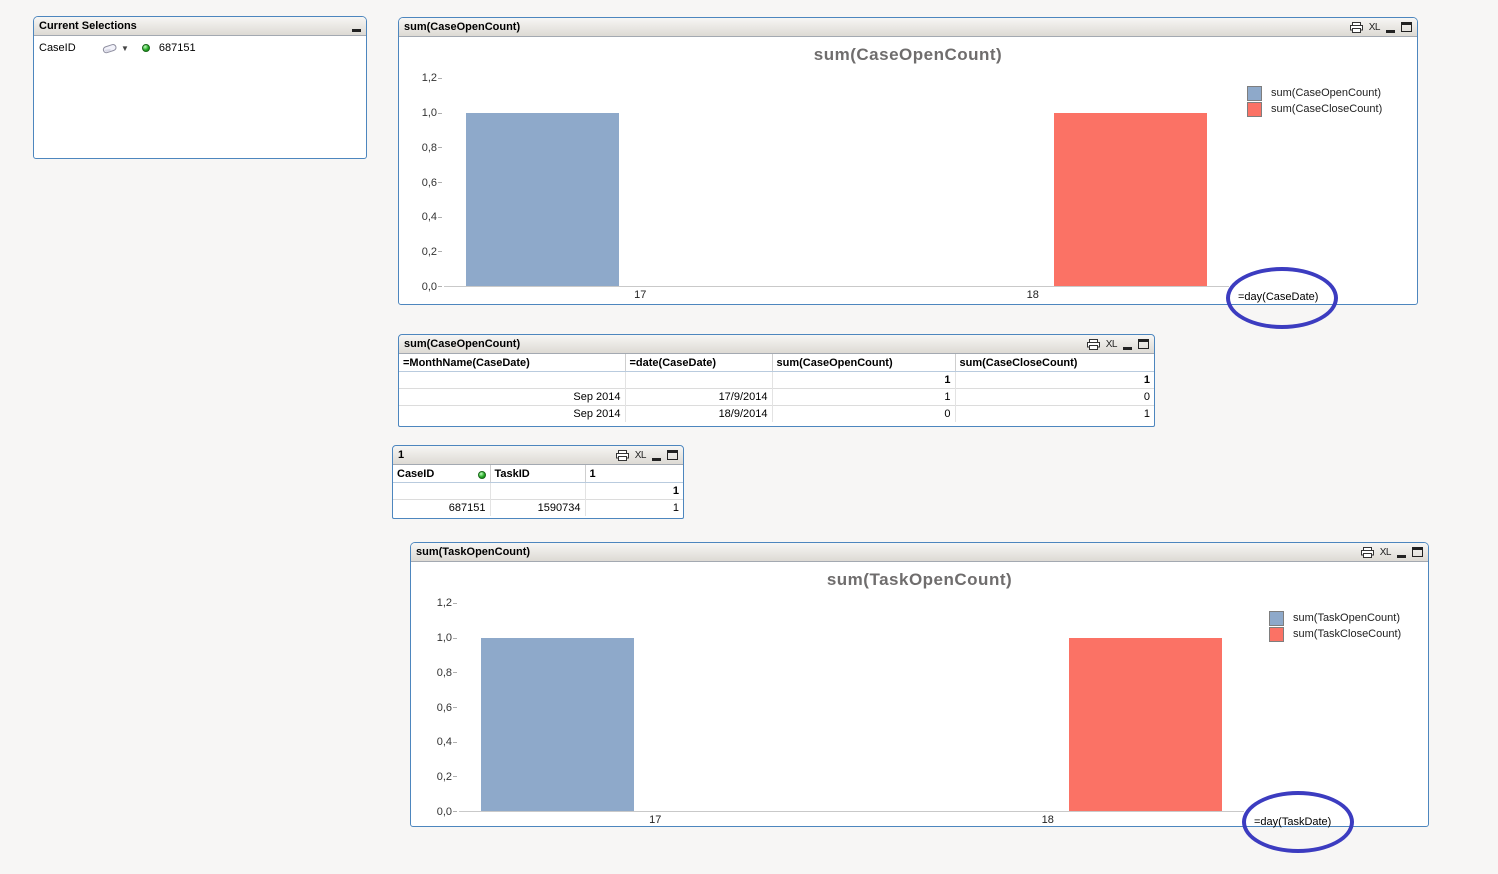  I want to click on totals-cell, so click(442, 490).